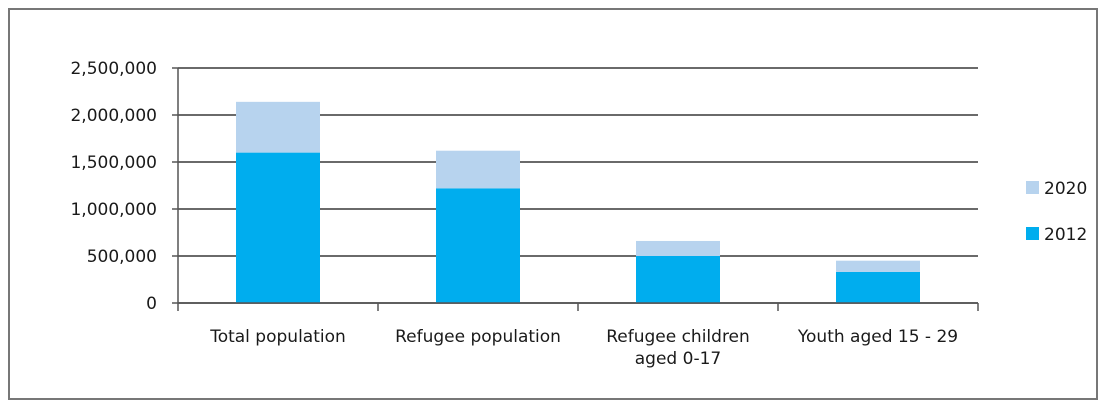 Image resolution: width=1111 pixels, height=408 pixels. Describe the element at coordinates (1032, 187) in the screenshot. I see `legend-swatch-2020` at that location.